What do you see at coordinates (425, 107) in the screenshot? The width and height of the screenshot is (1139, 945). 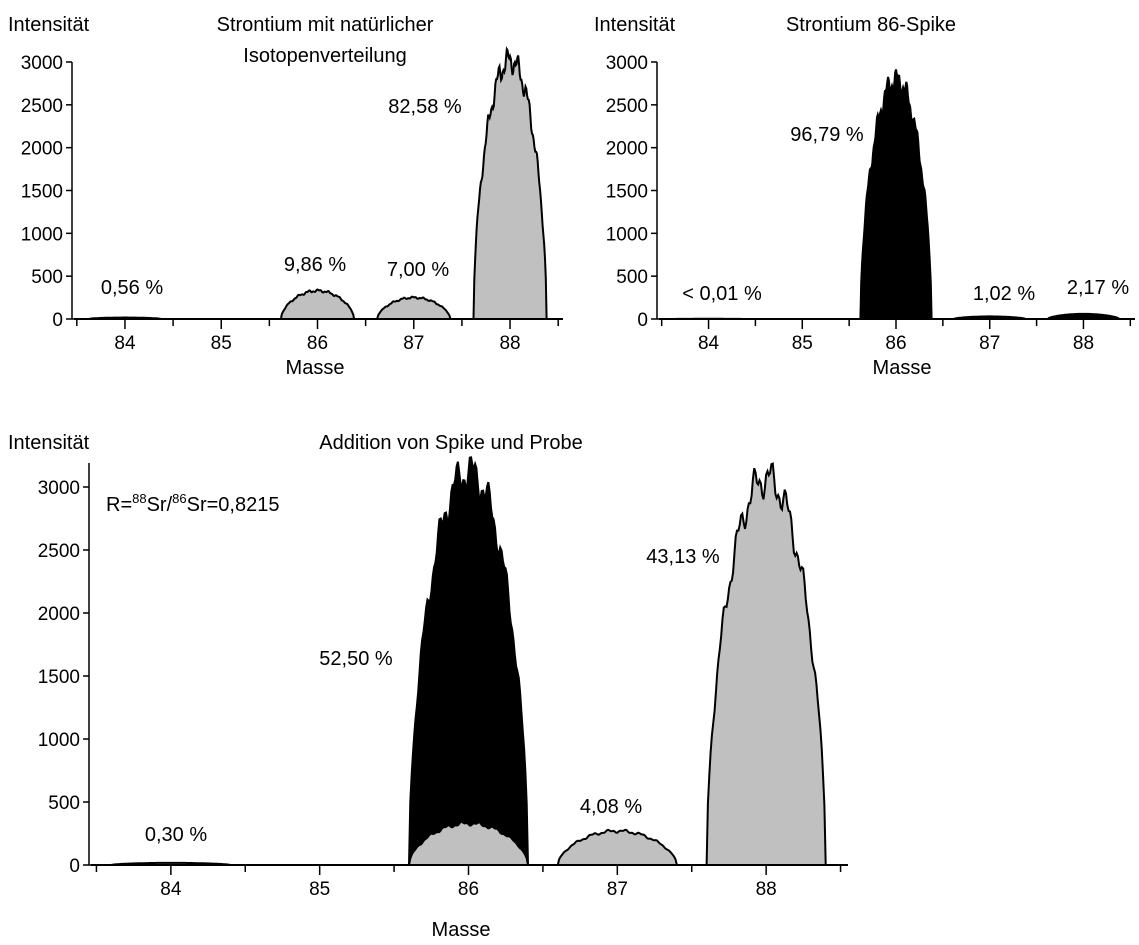 I see `abundance-label-88: 82,58 %` at bounding box center [425, 107].